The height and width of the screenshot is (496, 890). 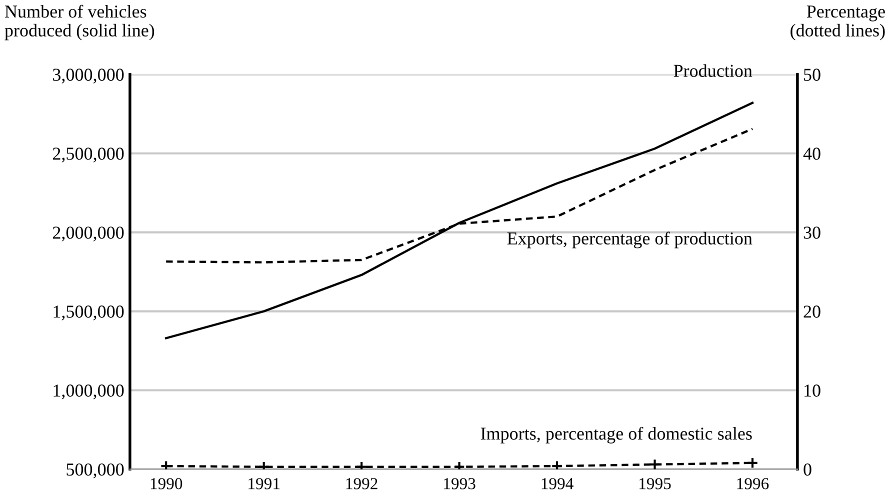 I want to click on y2-tick-label: 0, so click(x=808, y=469).